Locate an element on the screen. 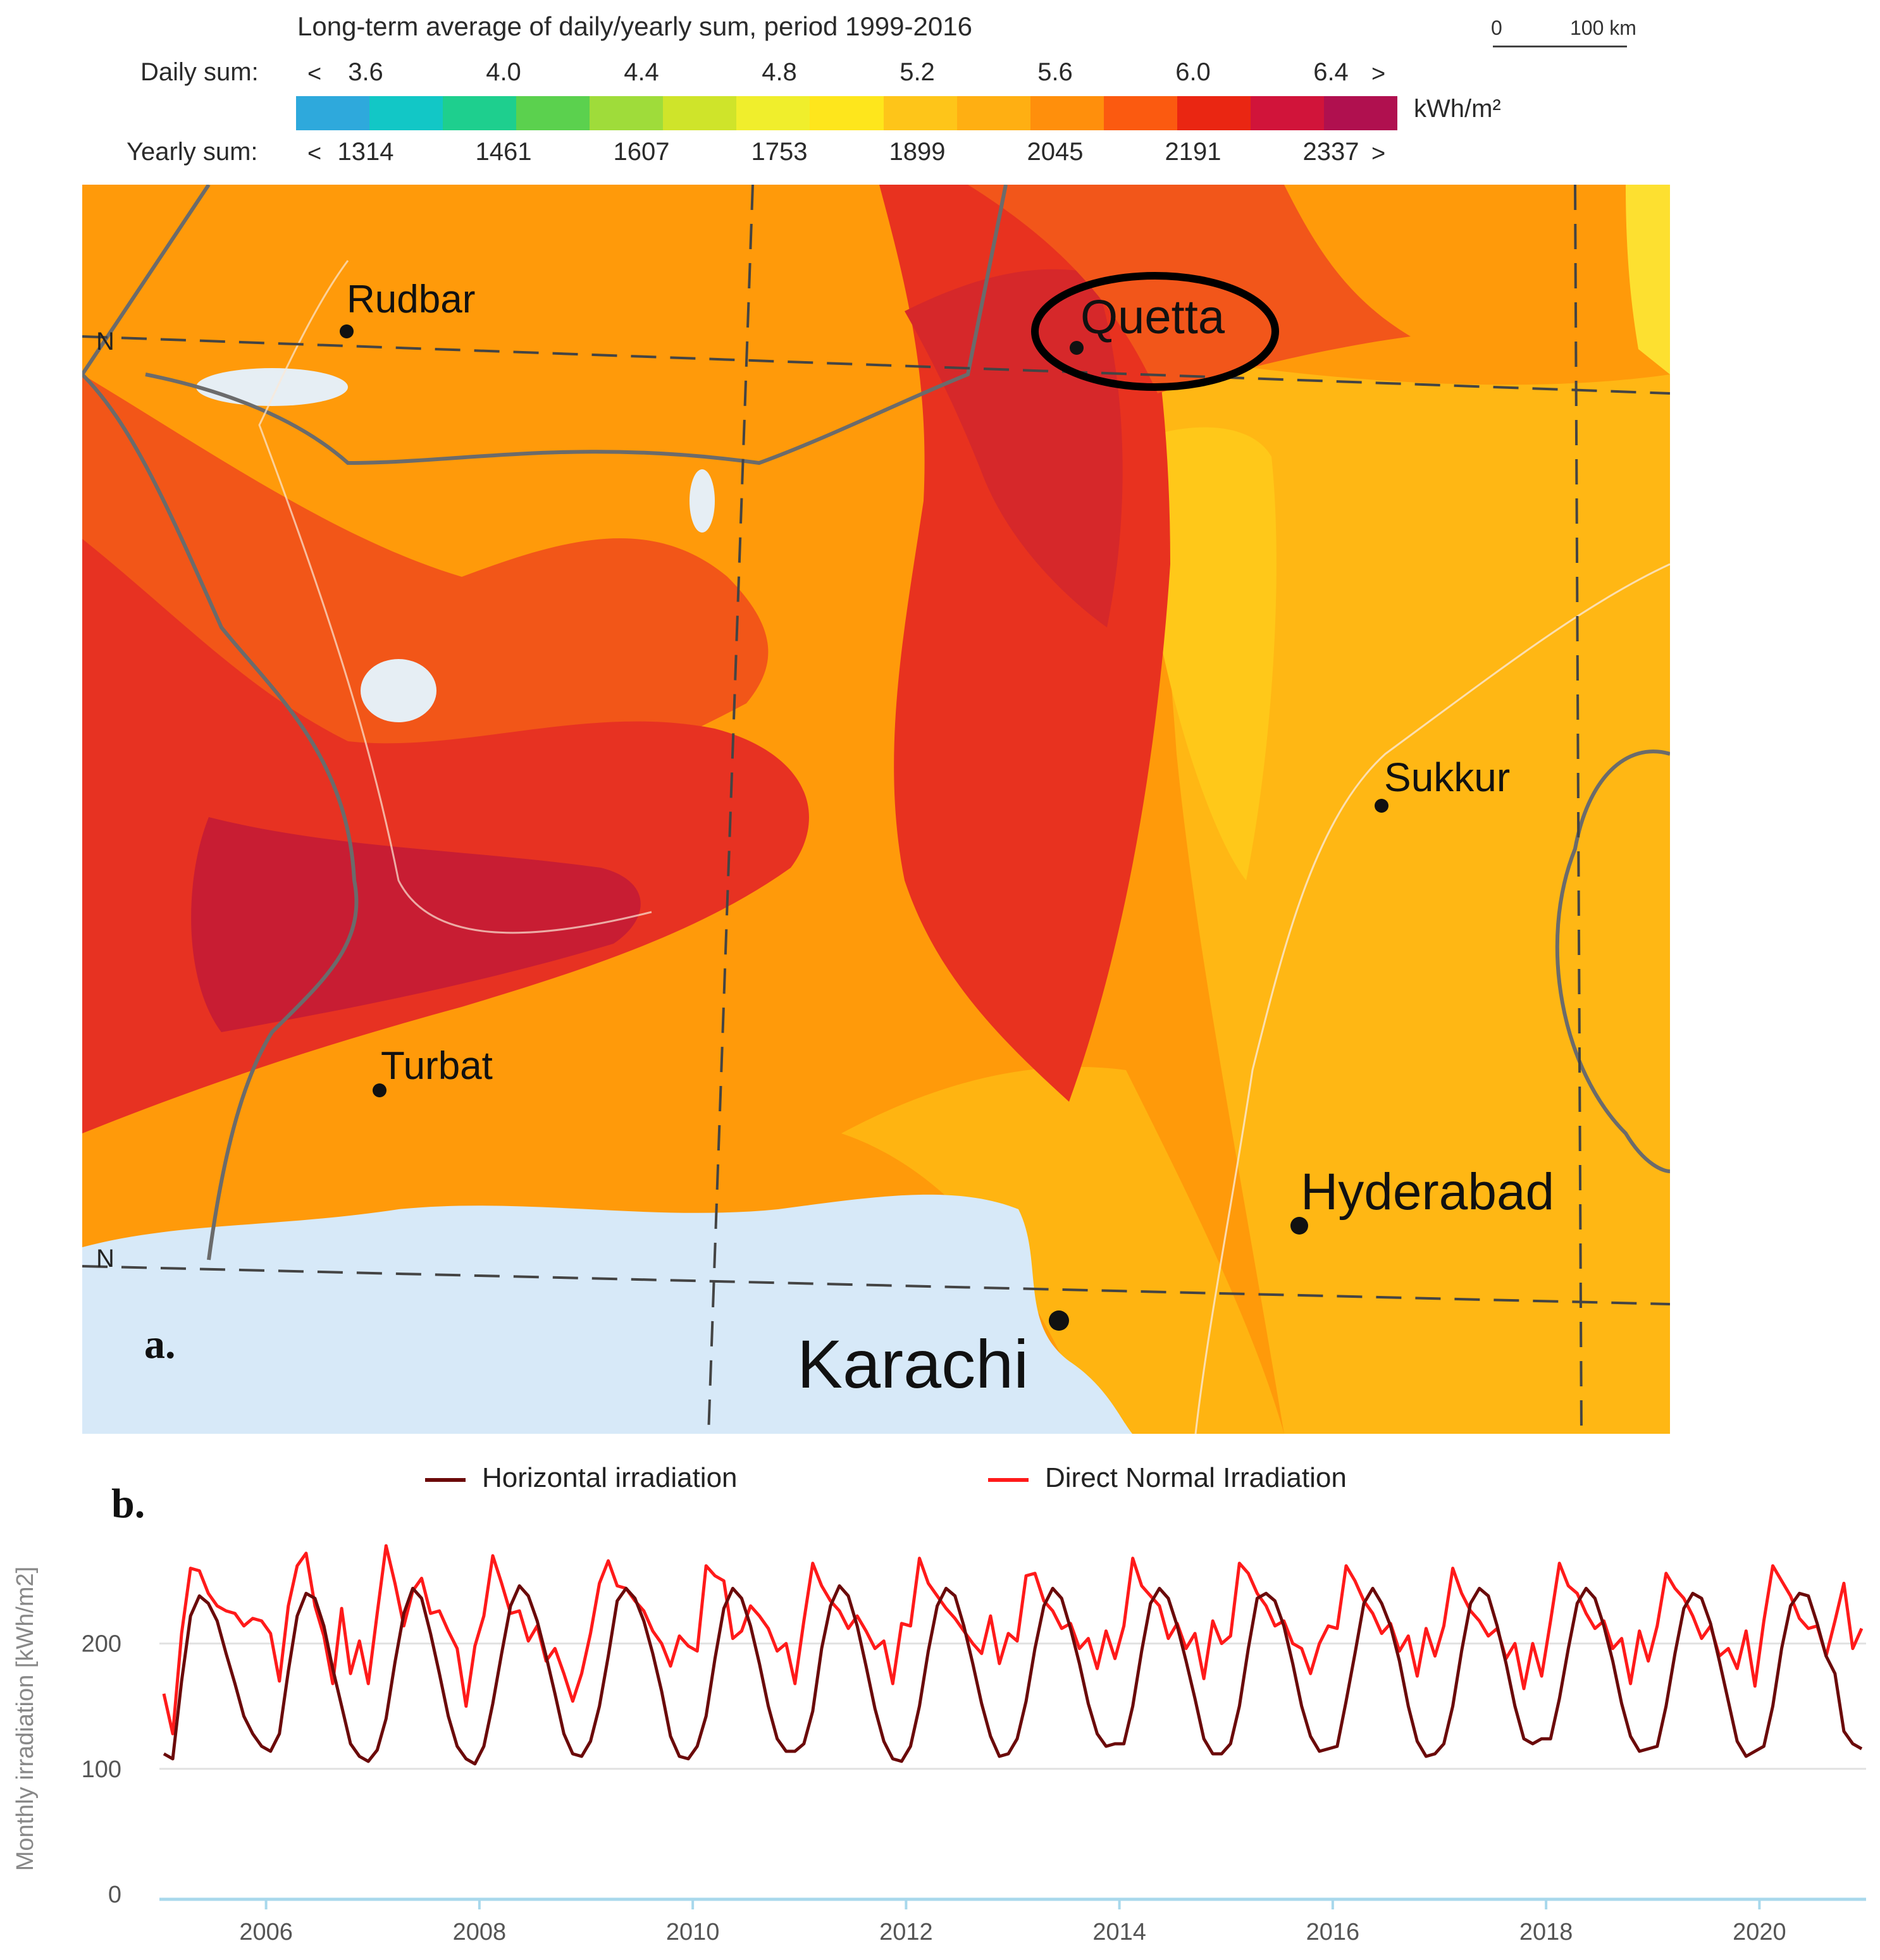 The image size is (1880, 1960). yearly-tick: 1753 is located at coordinates (779, 152).